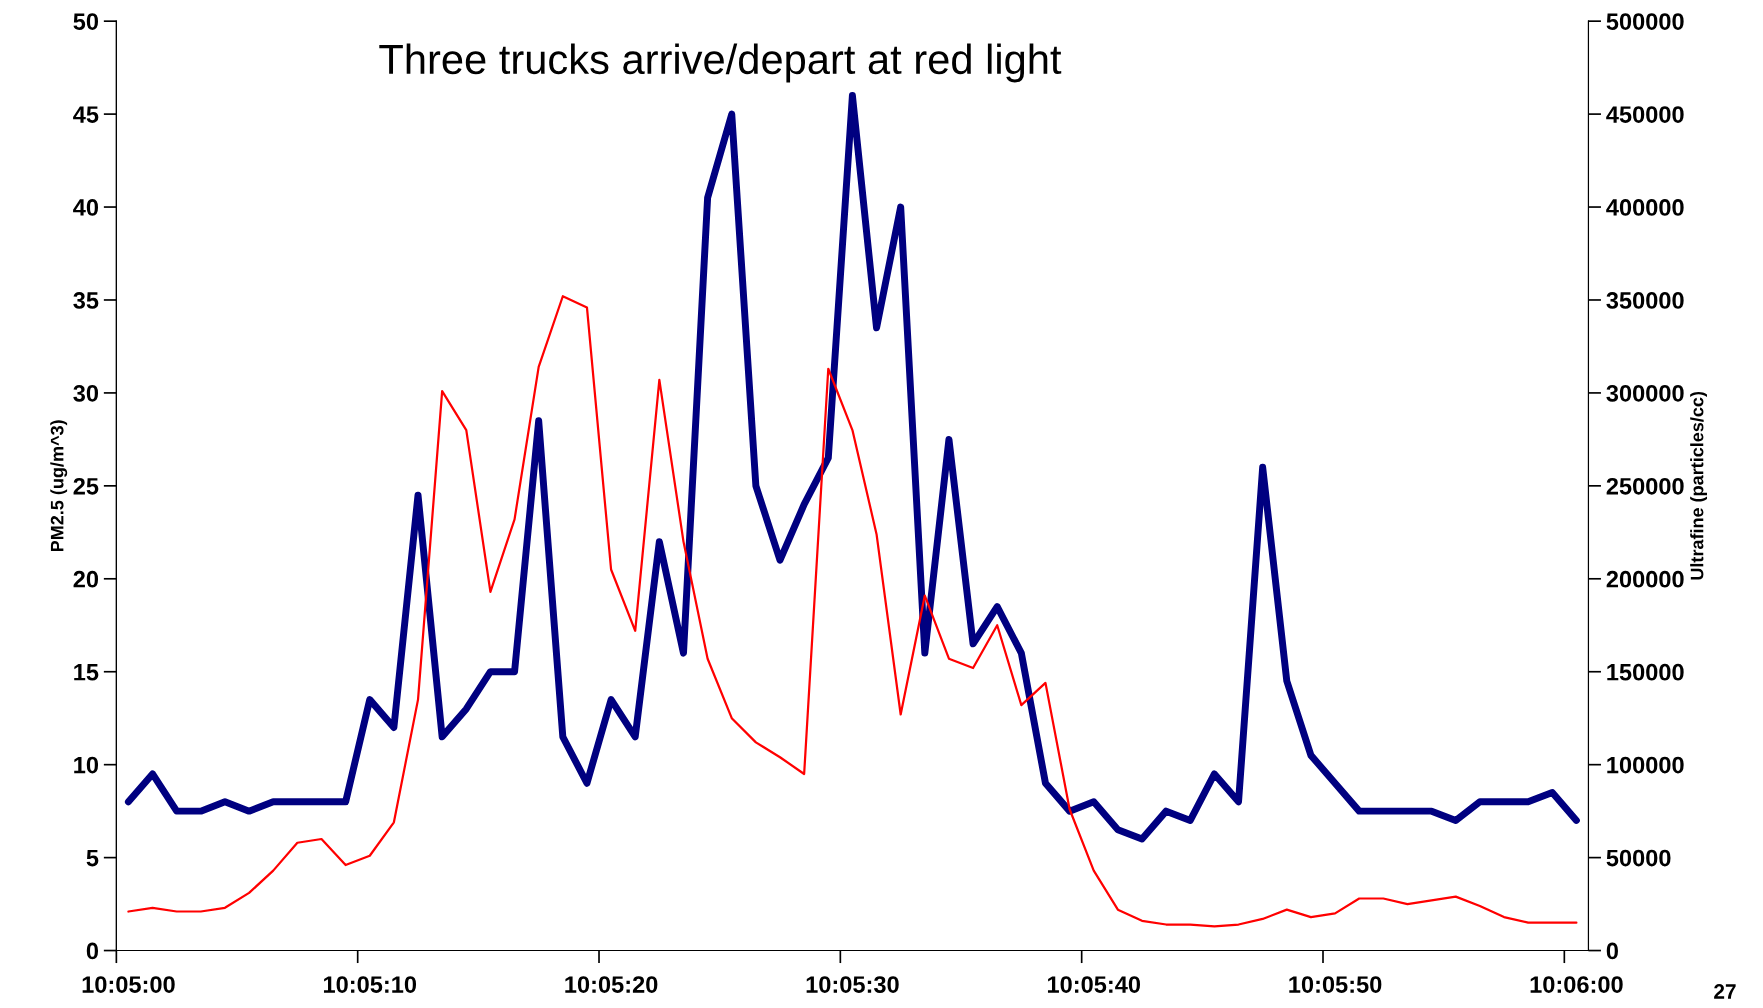 This screenshot has height=1008, width=1763. What do you see at coordinates (1645, 114) in the screenshot?
I see `y2-tick-label: 450000` at bounding box center [1645, 114].